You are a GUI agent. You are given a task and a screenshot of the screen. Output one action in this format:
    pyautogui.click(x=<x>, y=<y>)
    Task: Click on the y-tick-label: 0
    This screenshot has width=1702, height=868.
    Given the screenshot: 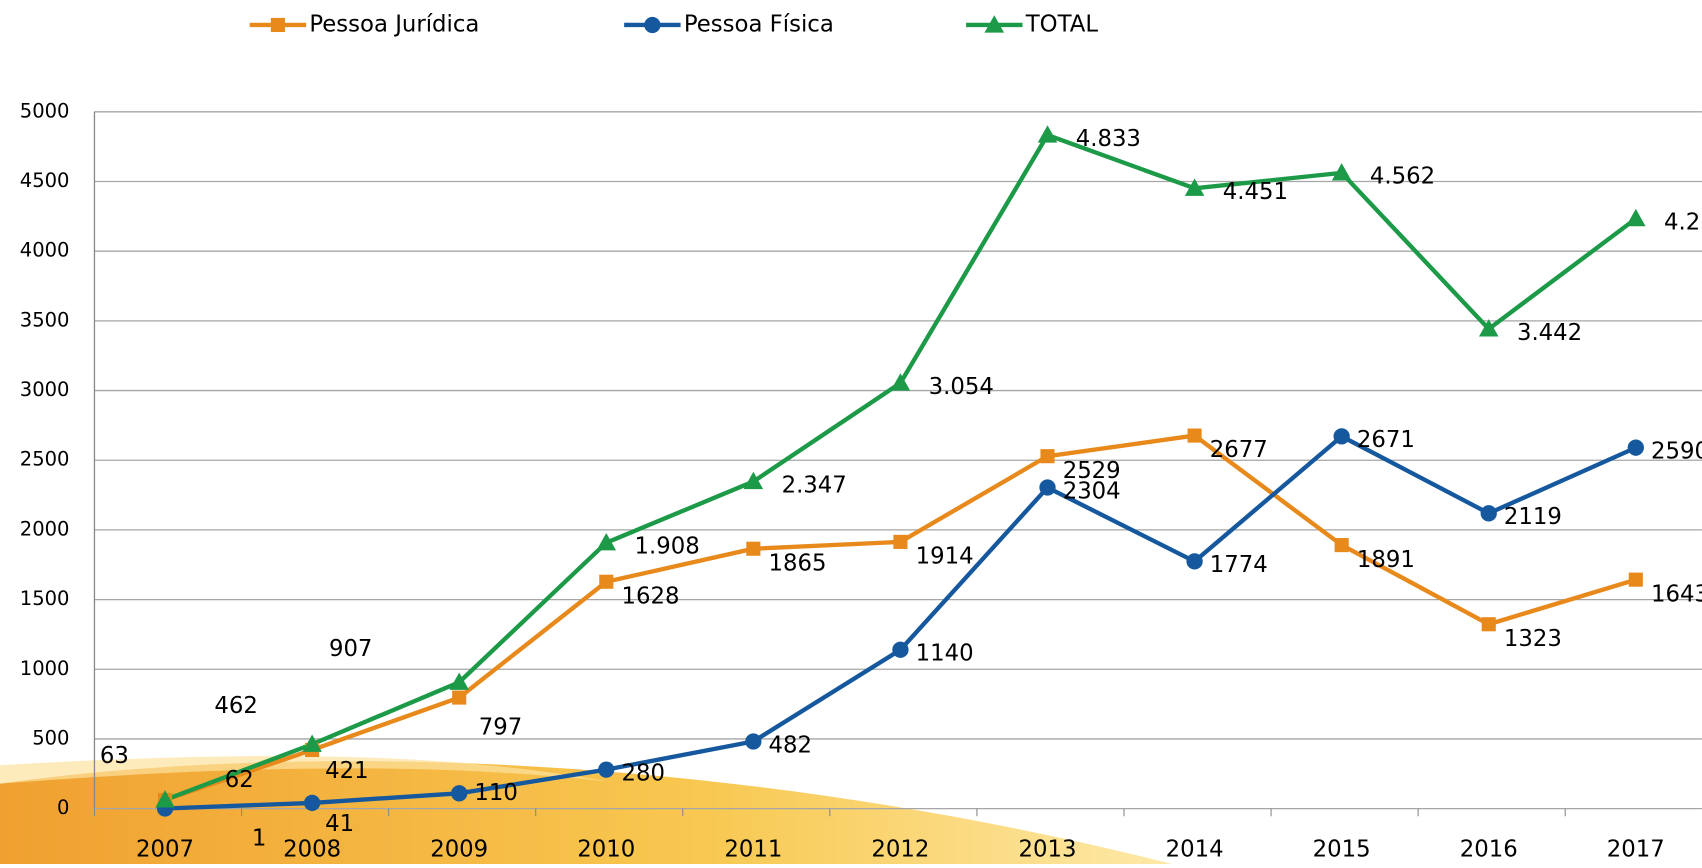 What is the action you would take?
    pyautogui.click(x=63, y=807)
    